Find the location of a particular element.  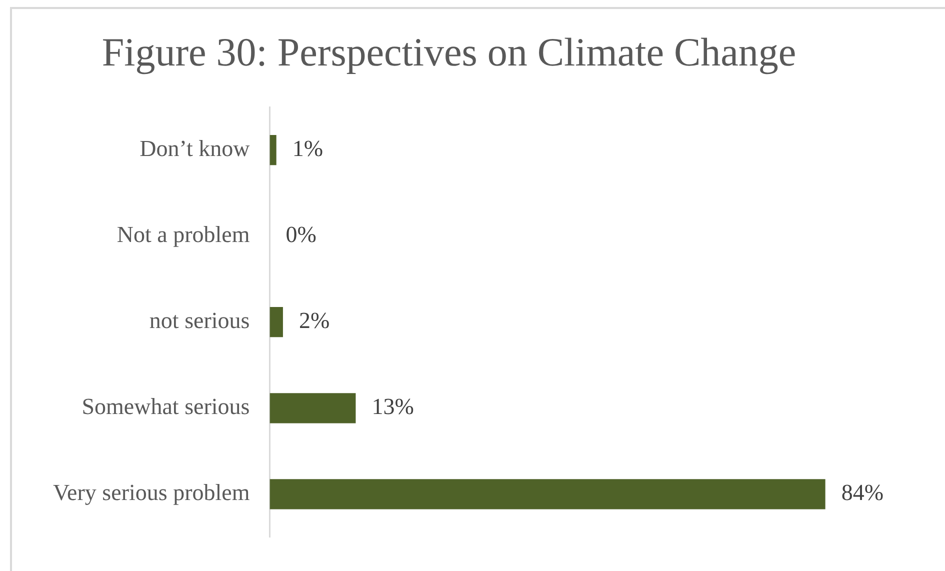

y-tick-label: not serious is located at coordinates (199, 321).